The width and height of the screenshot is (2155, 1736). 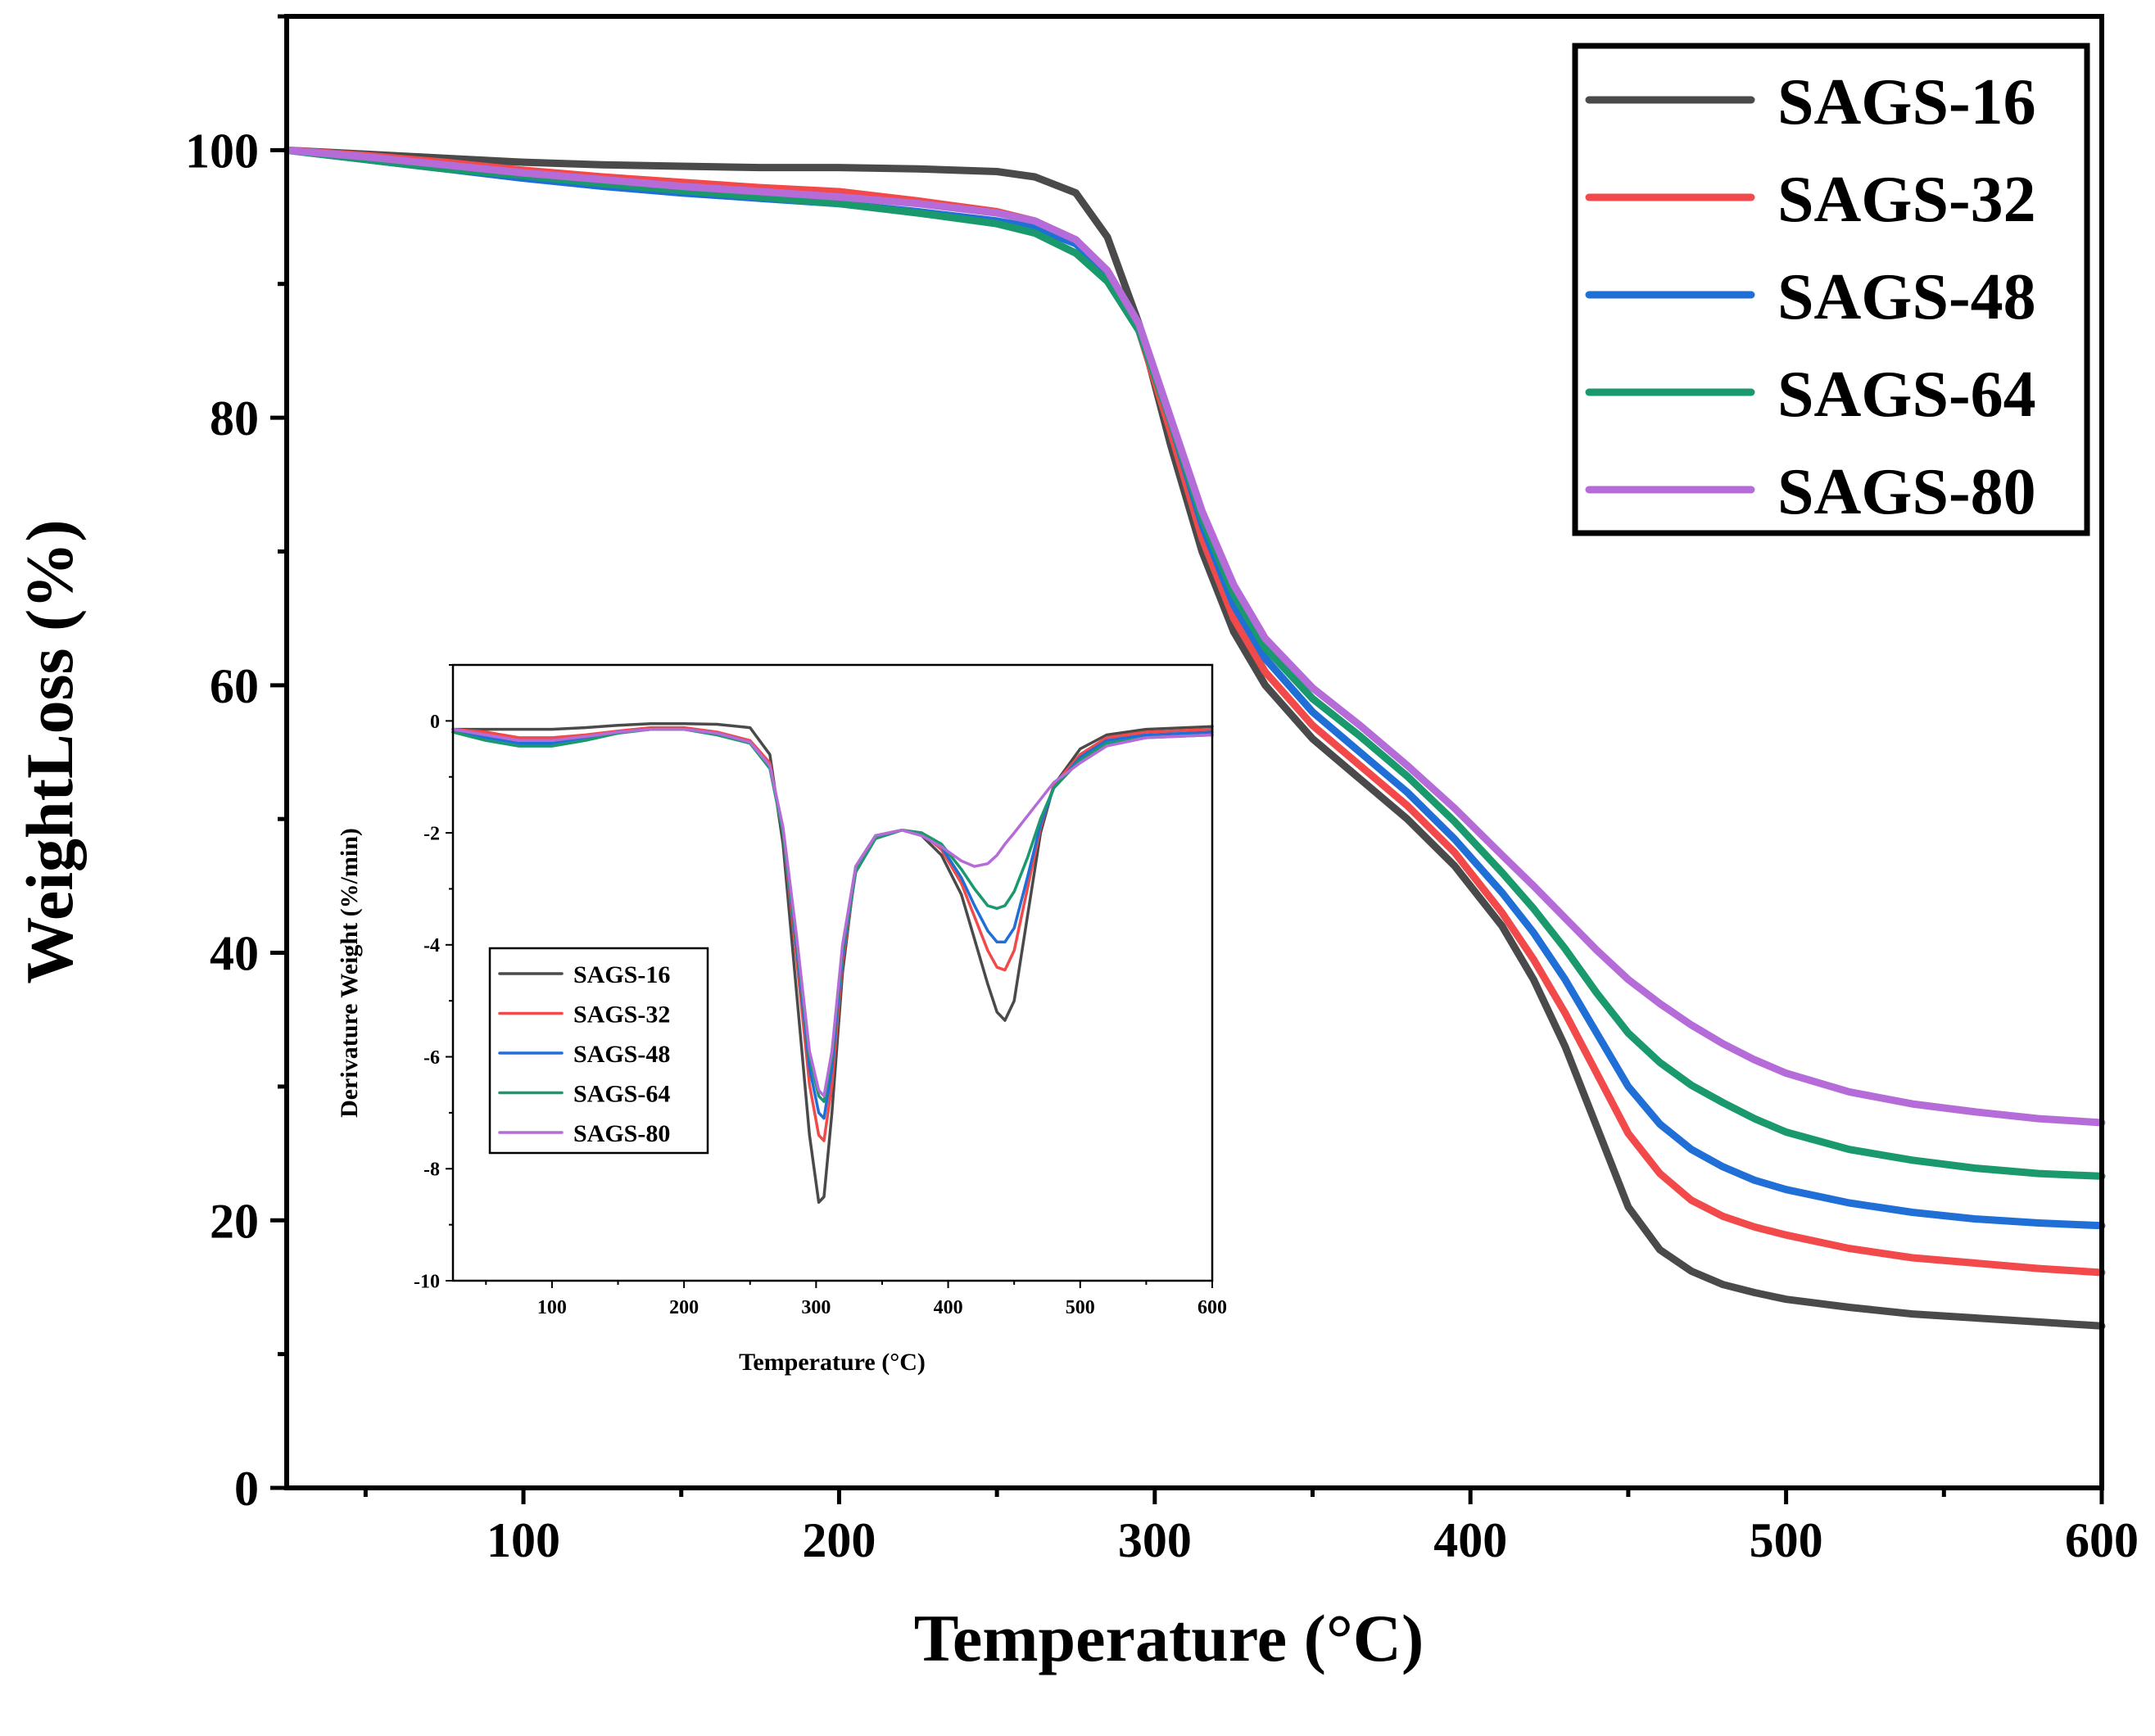 What do you see at coordinates (427, 1281) in the screenshot?
I see `inset-y-tick-label: -10` at bounding box center [427, 1281].